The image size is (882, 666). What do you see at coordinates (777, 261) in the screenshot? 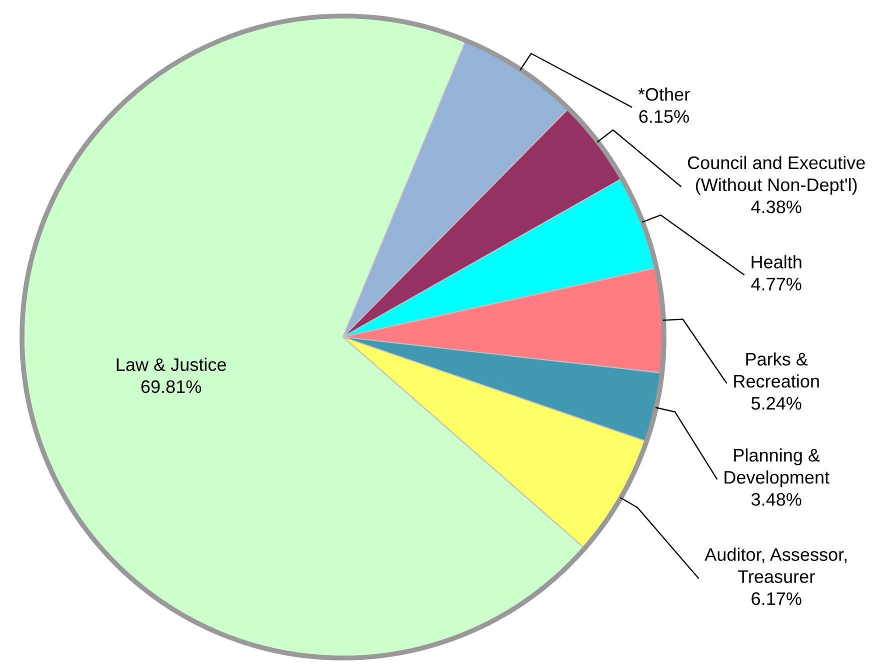
I see `slice-label: Health` at bounding box center [777, 261].